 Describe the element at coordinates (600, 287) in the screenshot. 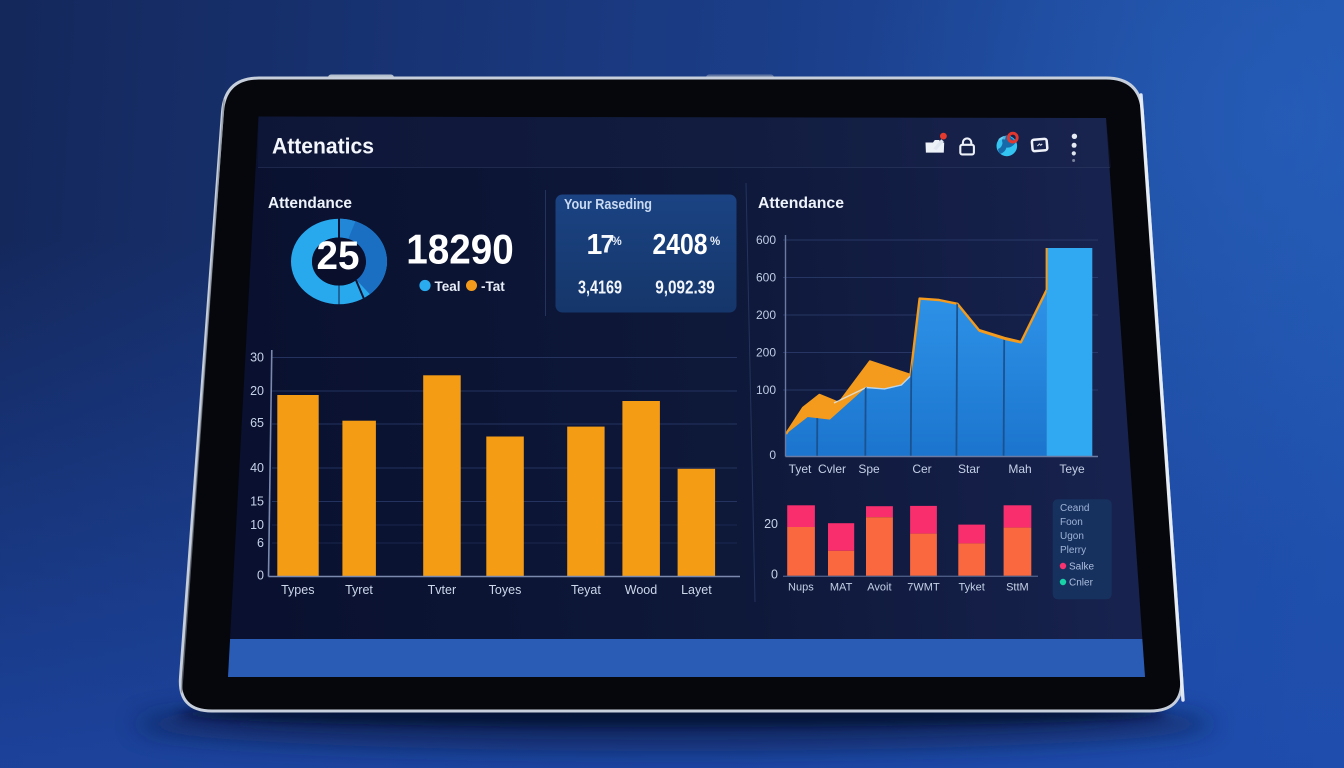

I see `svg-text: 3,4169` at that location.